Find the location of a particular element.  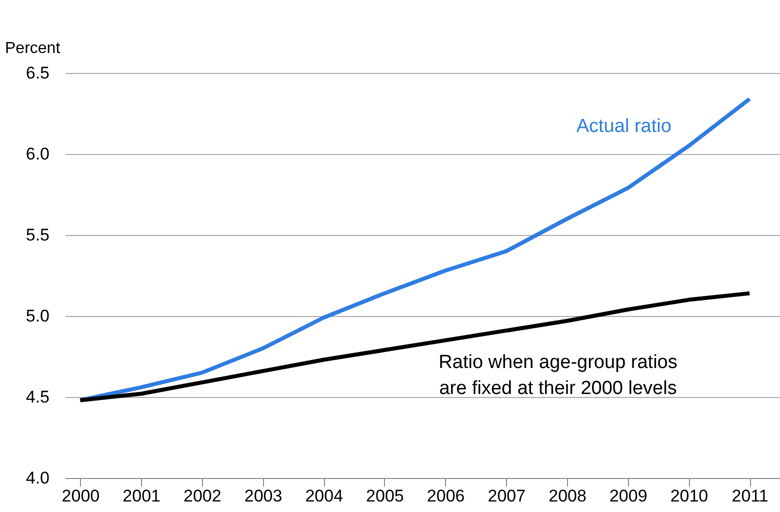

y-tick-label: 4.0 is located at coordinates (38, 478).